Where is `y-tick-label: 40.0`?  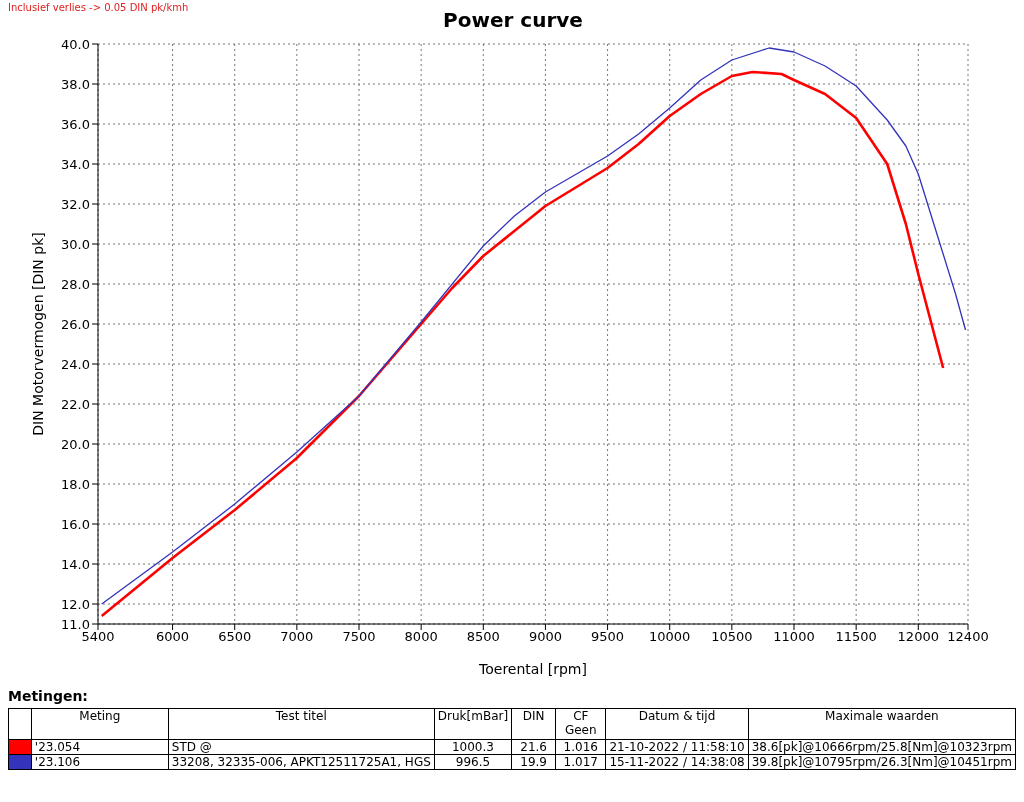 y-tick-label: 40.0 is located at coordinates (75, 44).